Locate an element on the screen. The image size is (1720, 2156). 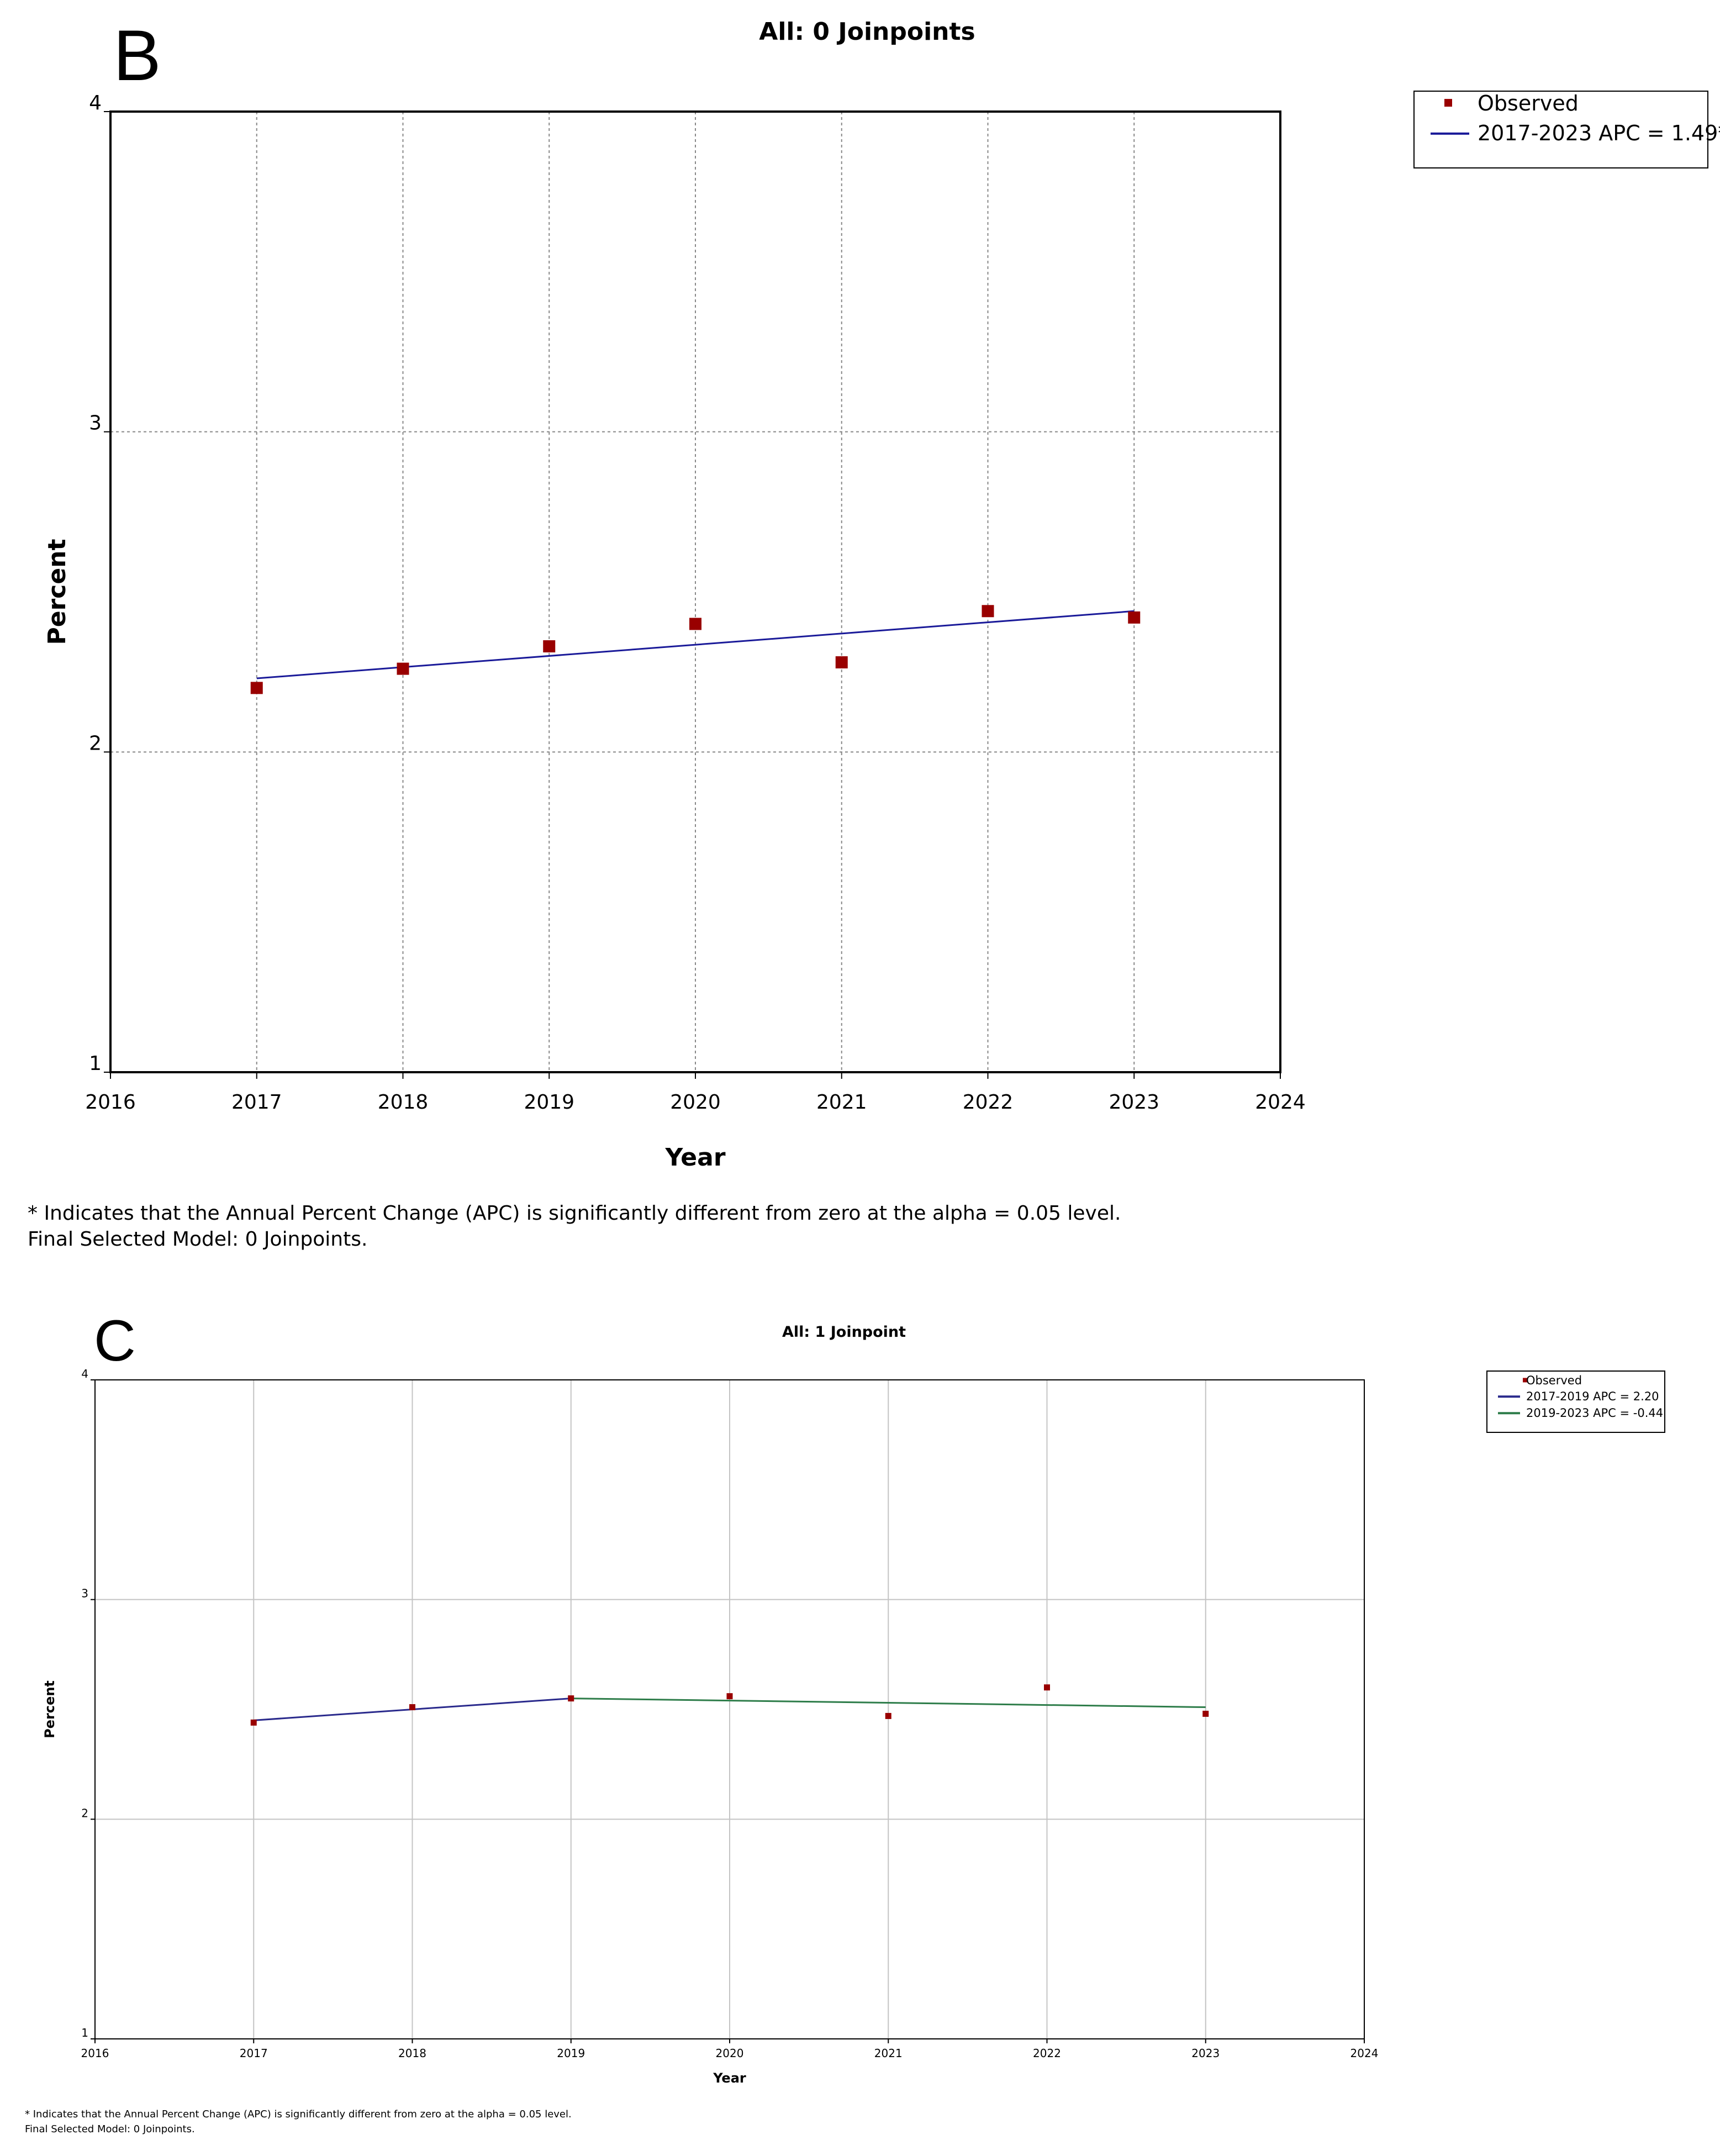
panel-letter: B is located at coordinates (137, 55).